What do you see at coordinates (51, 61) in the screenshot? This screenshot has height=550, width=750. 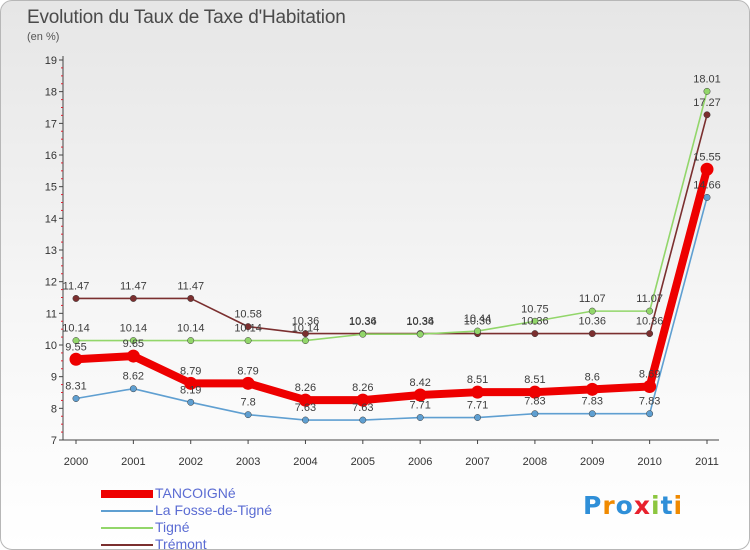 I see `y-tick-label: 19` at bounding box center [51, 61].